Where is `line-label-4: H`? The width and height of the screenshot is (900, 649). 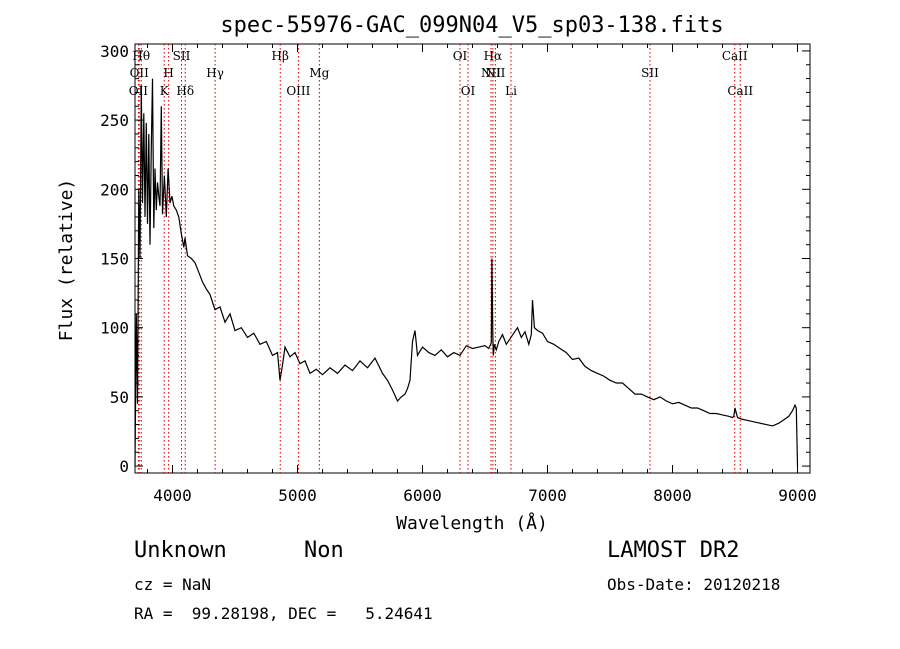 line-label-4: H is located at coordinates (168, 73).